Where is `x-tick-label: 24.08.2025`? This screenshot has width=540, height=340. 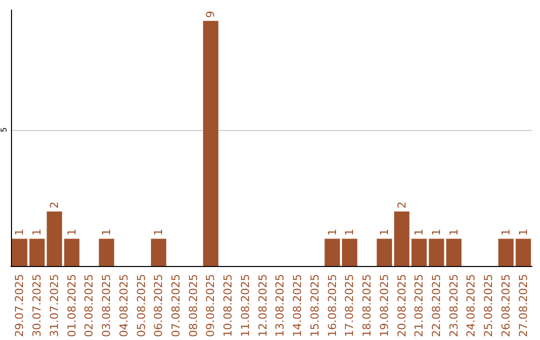
x-tick-label: 24.08.2025 is located at coordinates (471, 306).